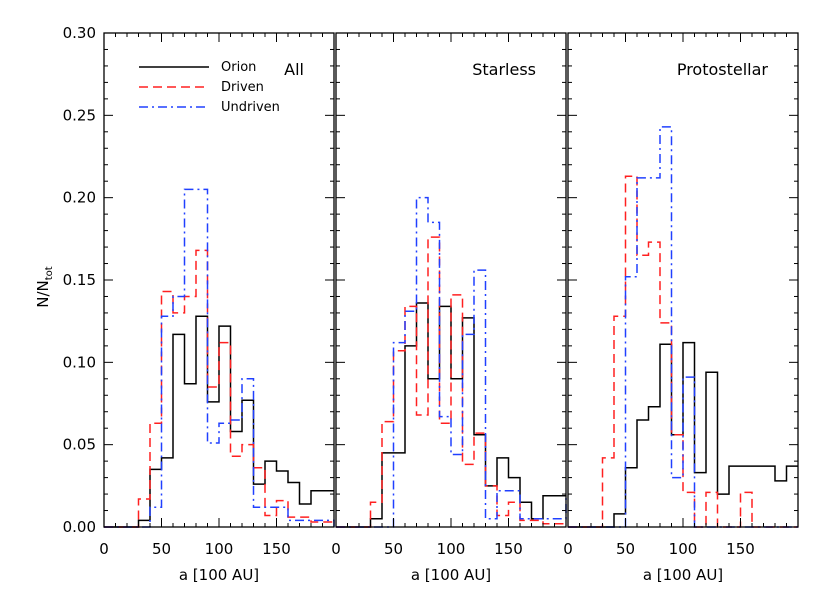  What do you see at coordinates (79, 445) in the screenshot?
I see `y-tick-label: 0.05` at bounding box center [79, 445].